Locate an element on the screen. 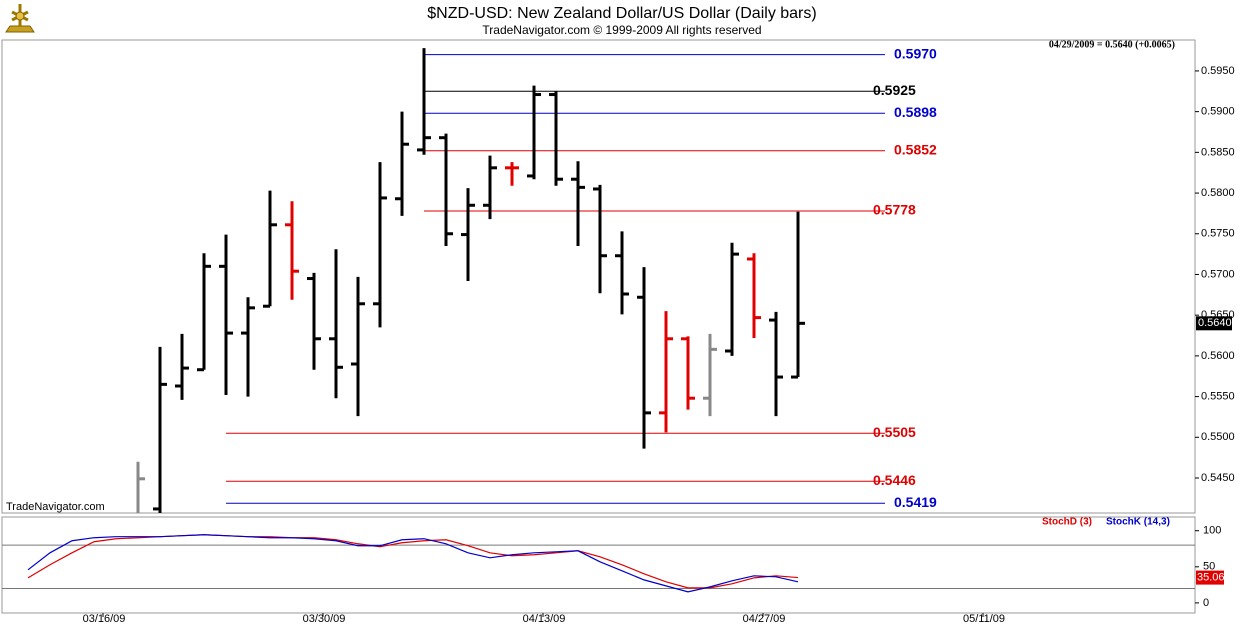 Image resolution: width=1245 pixels, height=631 pixels. level-label: 0.5925 is located at coordinates (894, 90).